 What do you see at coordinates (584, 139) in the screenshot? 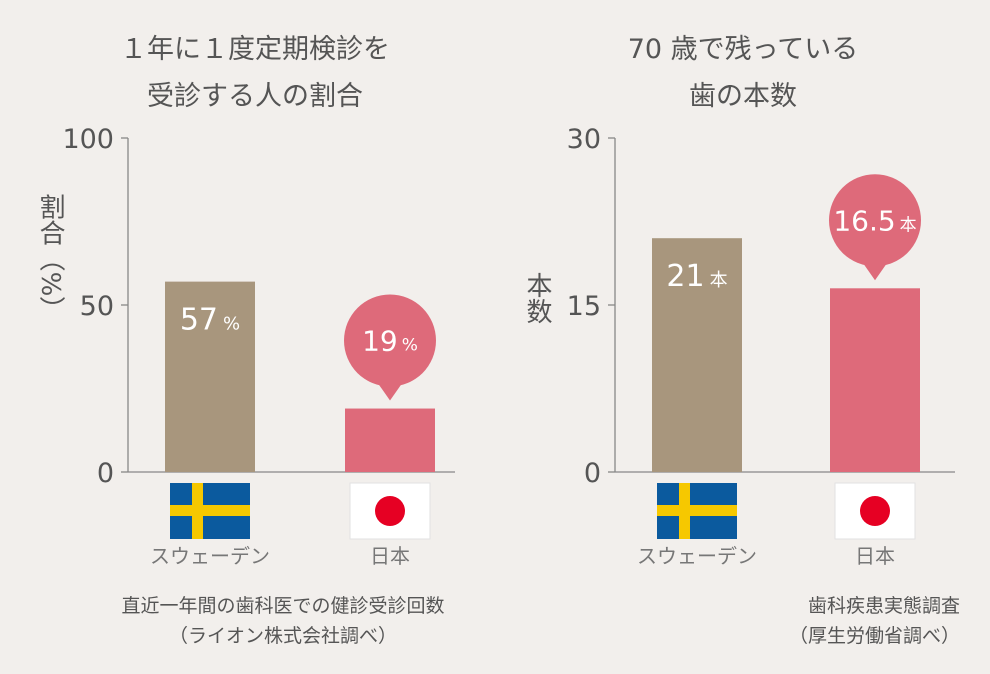
I see `y-tick-label: 30` at bounding box center [584, 139].